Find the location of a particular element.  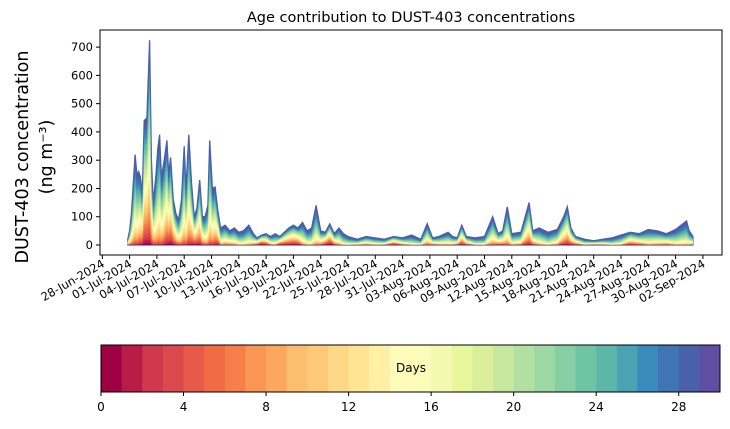

colorbar-tick-label: 0 is located at coordinates (101, 407).